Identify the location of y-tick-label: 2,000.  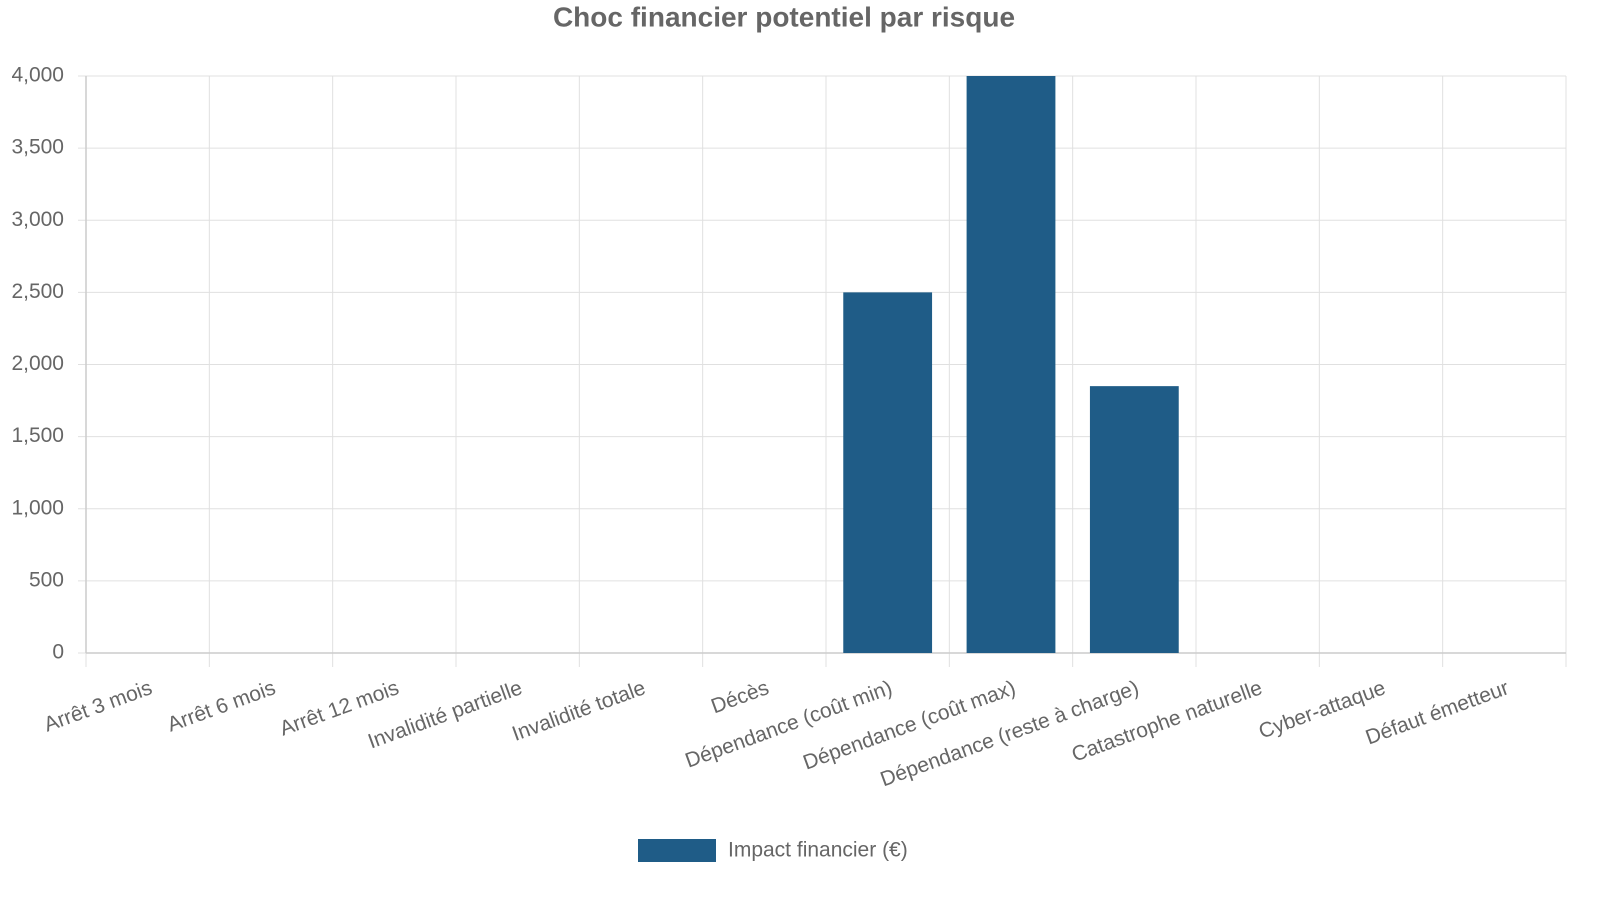
(37, 363).